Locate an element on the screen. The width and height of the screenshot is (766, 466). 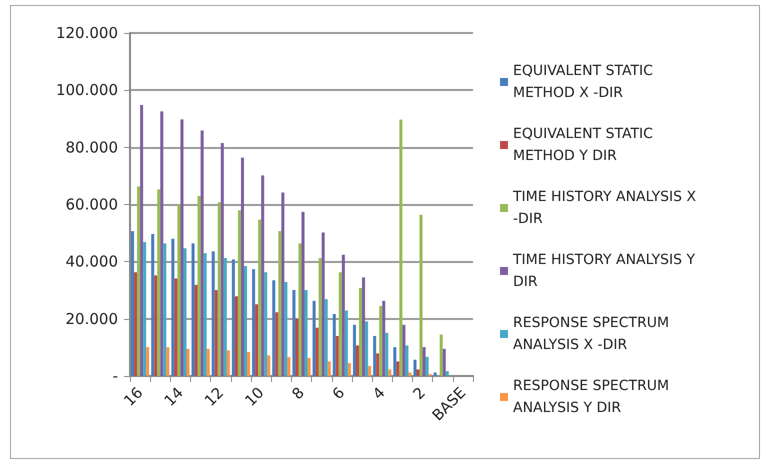
legend-label: RESPONSE SPECTRUM ANALYSIS Y DIR is located at coordinates (593, 397).